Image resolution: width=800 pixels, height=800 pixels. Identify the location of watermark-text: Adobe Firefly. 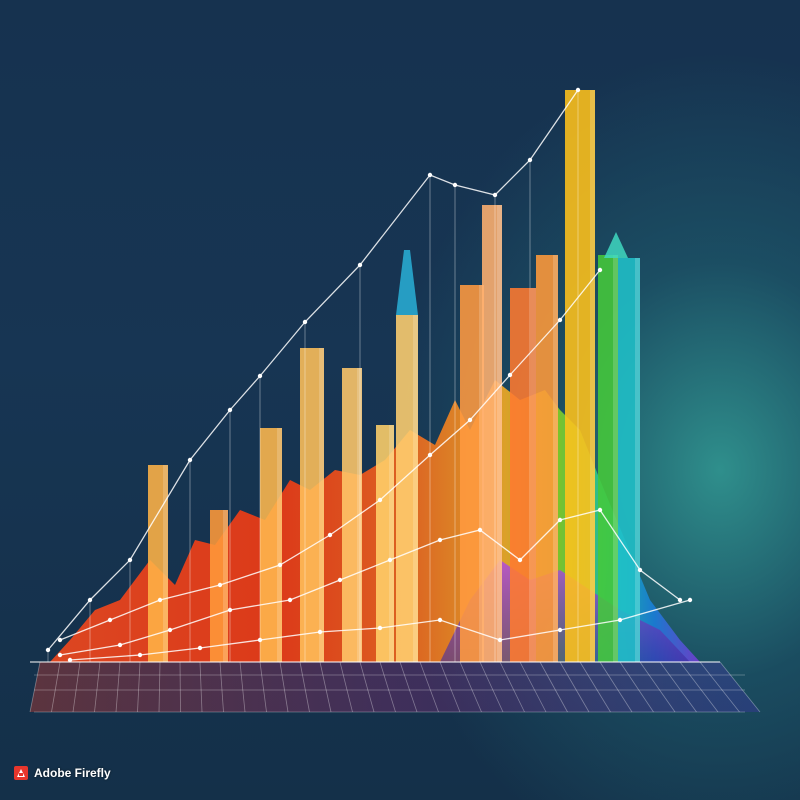
(72, 773).